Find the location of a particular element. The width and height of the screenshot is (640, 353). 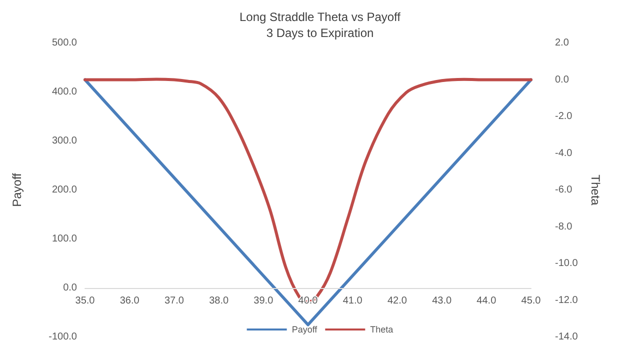

y-axis-title: Payoff is located at coordinates (17, 189).